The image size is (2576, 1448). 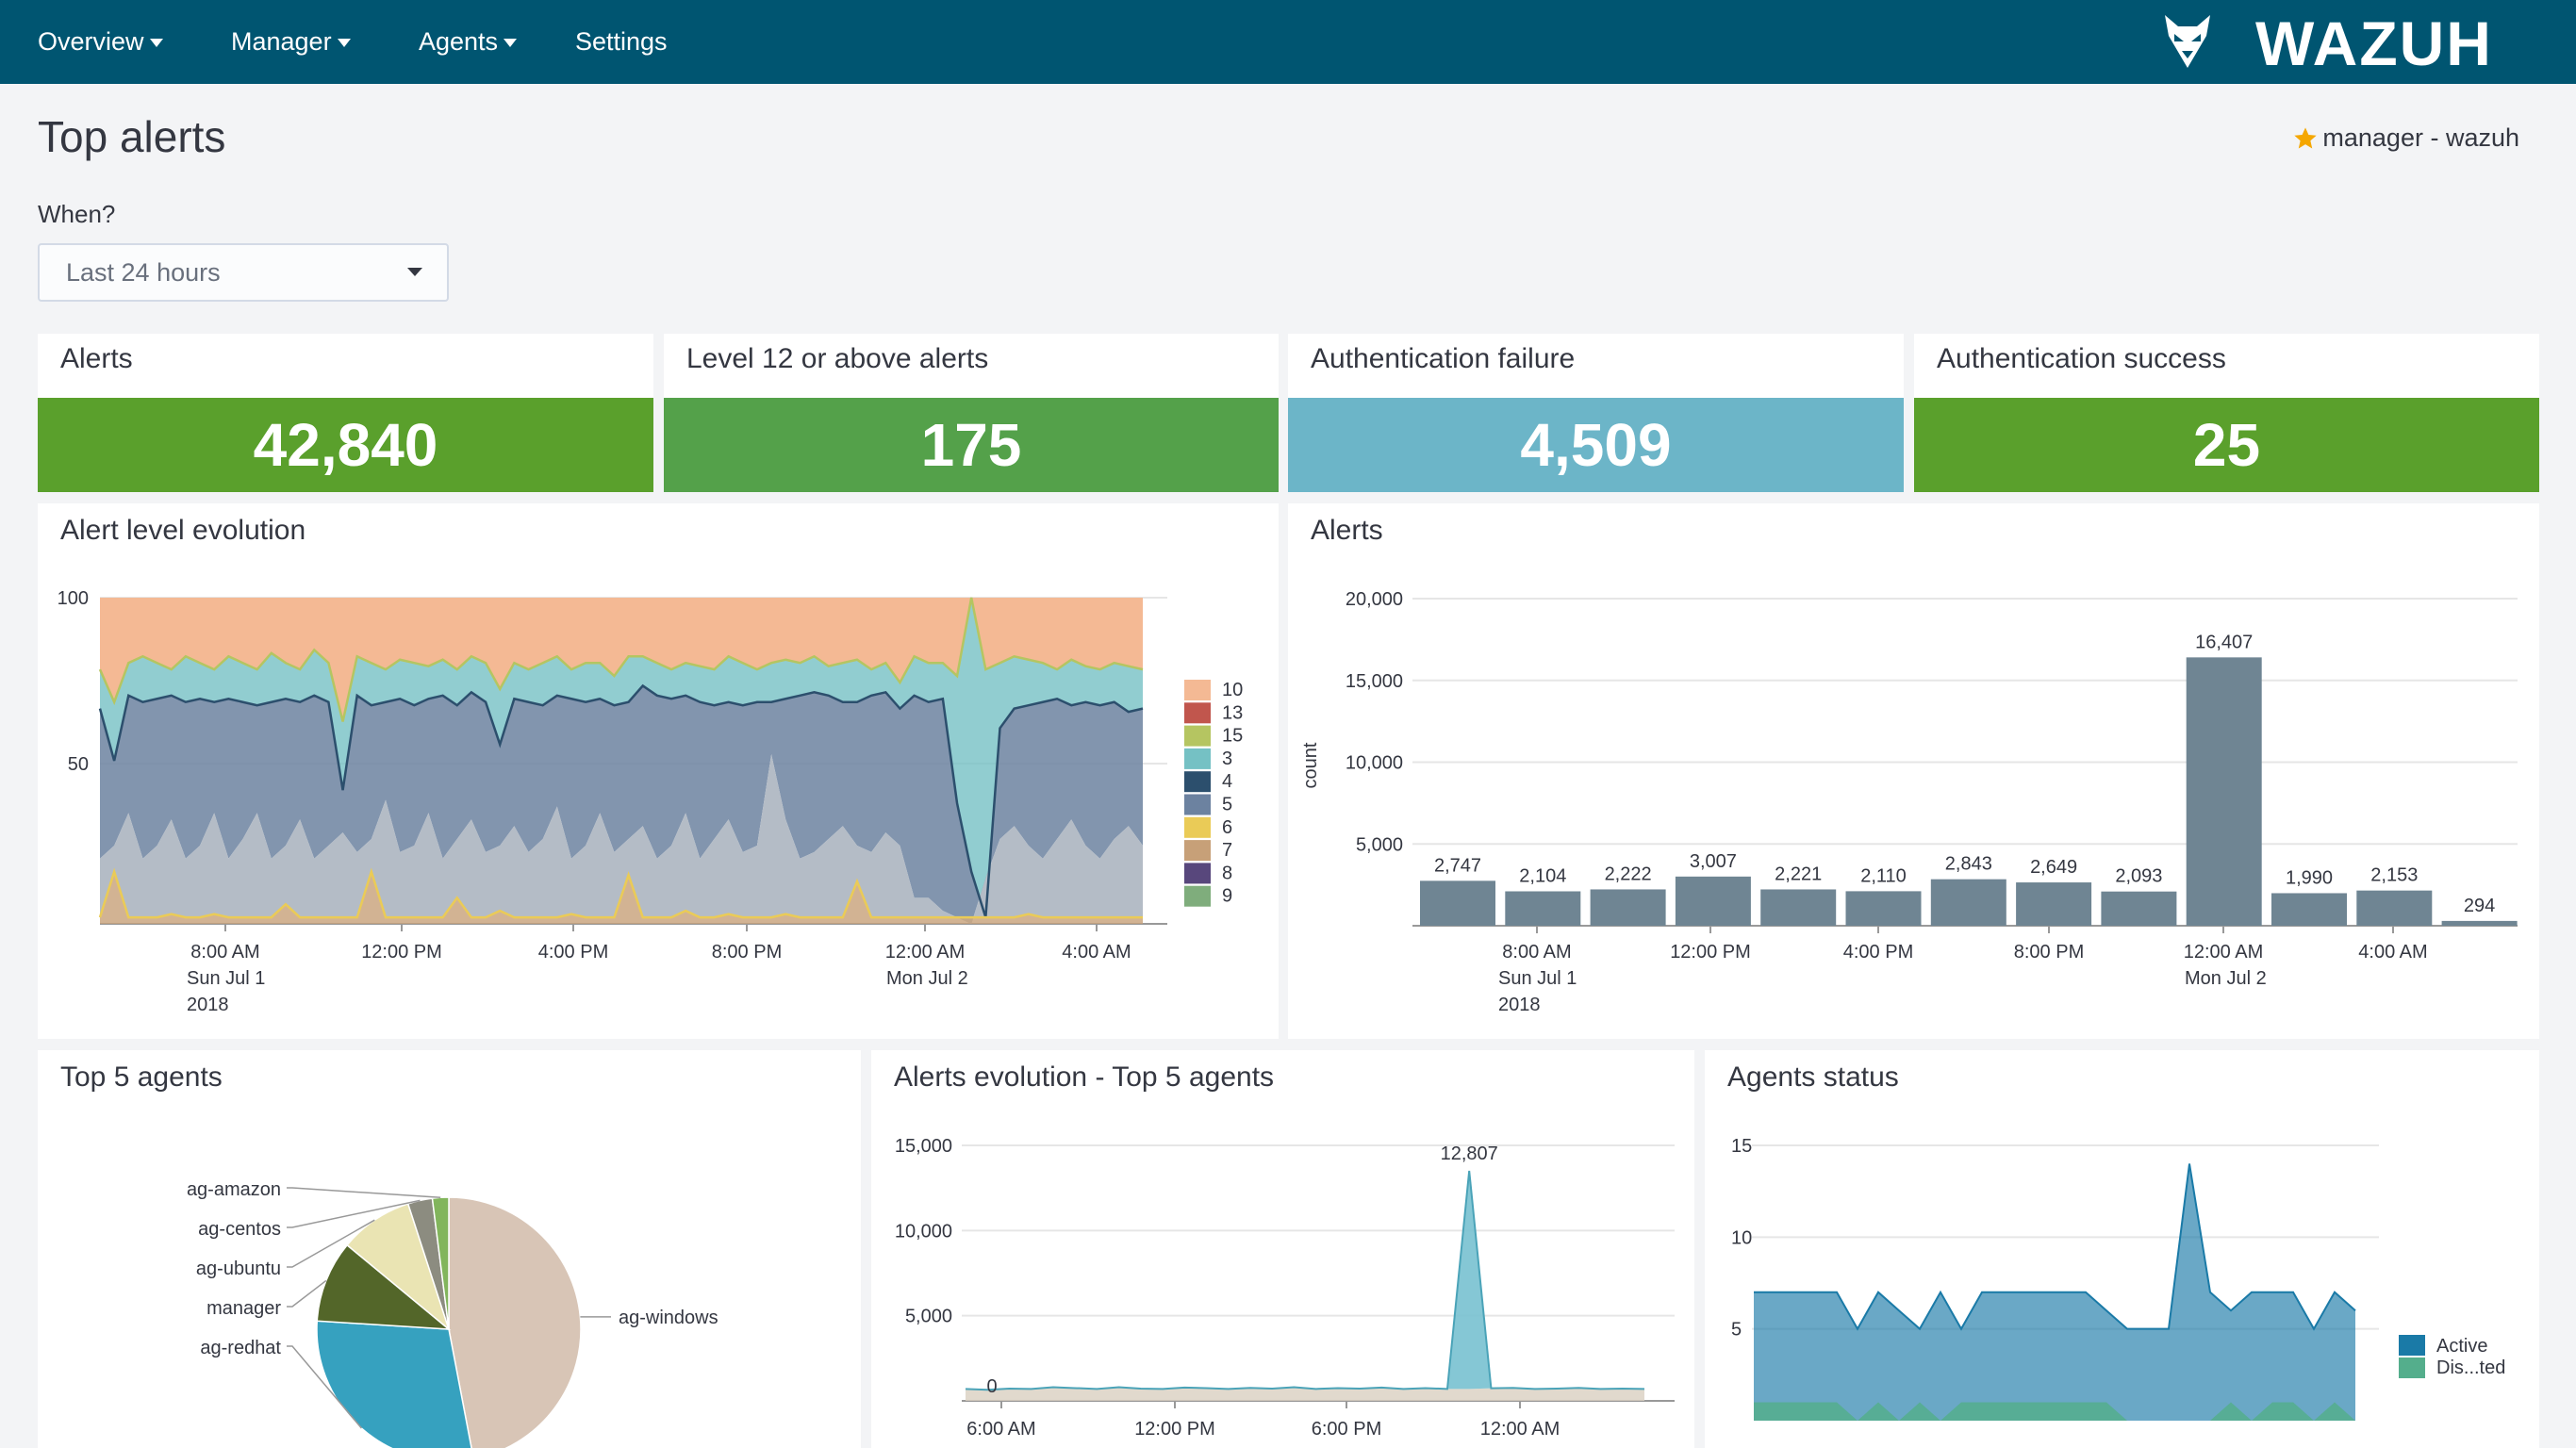 What do you see at coordinates (2081, 358) in the screenshot?
I see `metric-title: Authentication success` at bounding box center [2081, 358].